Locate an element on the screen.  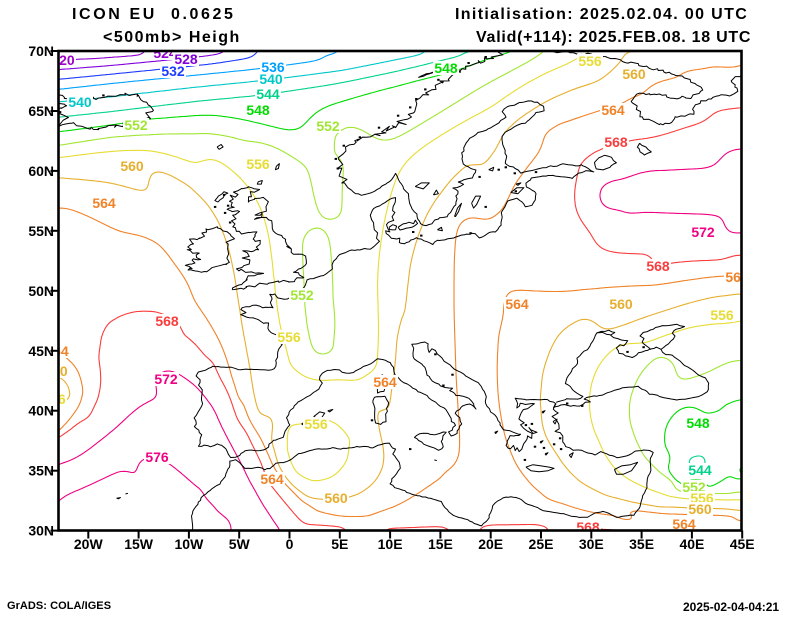
svg-text: 30E is located at coordinates (591, 544).